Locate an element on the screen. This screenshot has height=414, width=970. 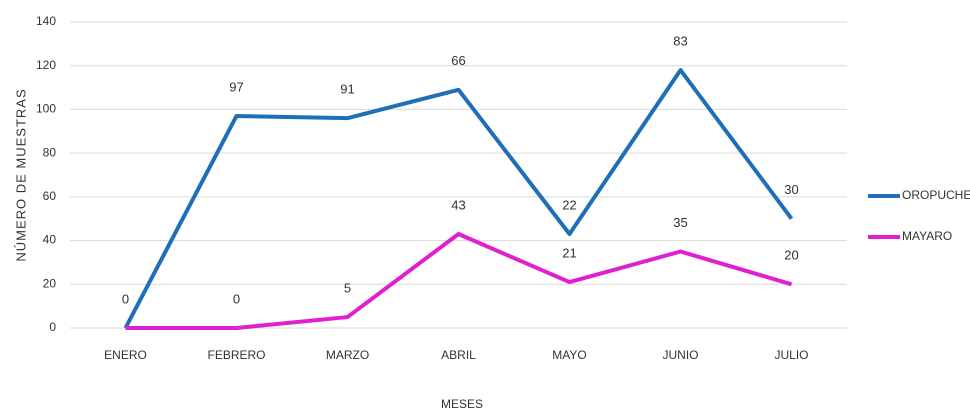
data-label: 21 is located at coordinates (569, 253).